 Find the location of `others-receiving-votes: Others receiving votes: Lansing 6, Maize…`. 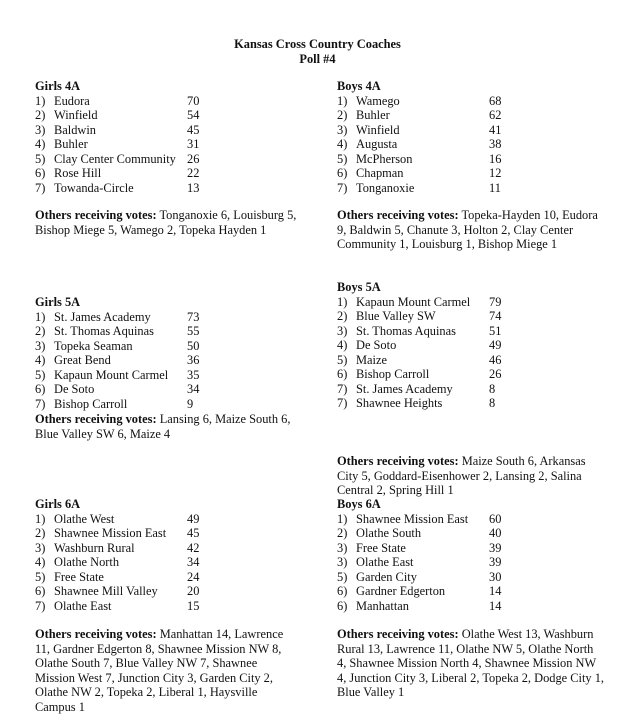

others-receiving-votes: Others receiving votes: Lansing 6, Maize… is located at coordinates (166, 426).